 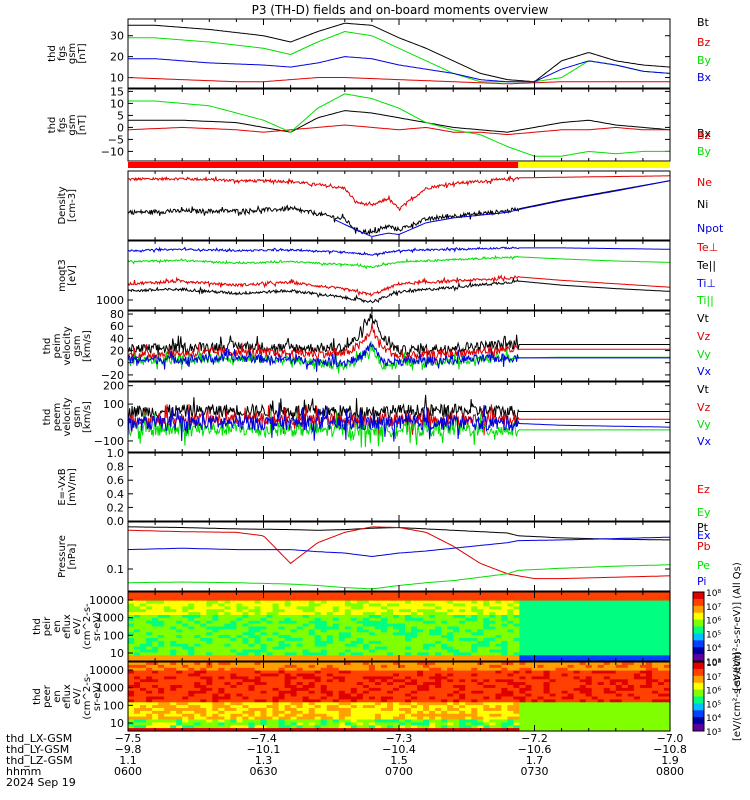 I want to click on legend-fgs_components-0: Bx, so click(x=704, y=133).